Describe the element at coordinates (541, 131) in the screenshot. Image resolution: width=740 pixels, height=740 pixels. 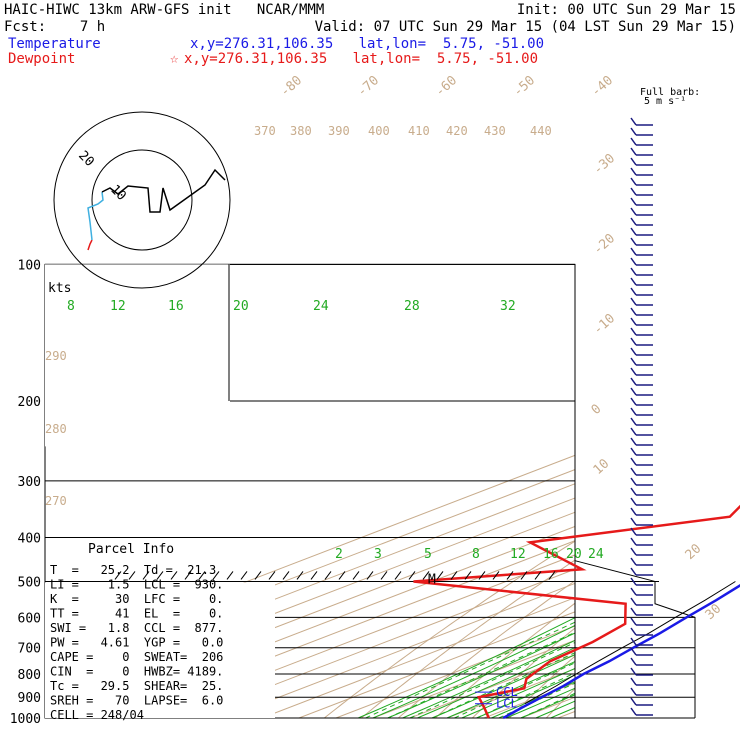
I see `theta-tick-label: 440` at that location.